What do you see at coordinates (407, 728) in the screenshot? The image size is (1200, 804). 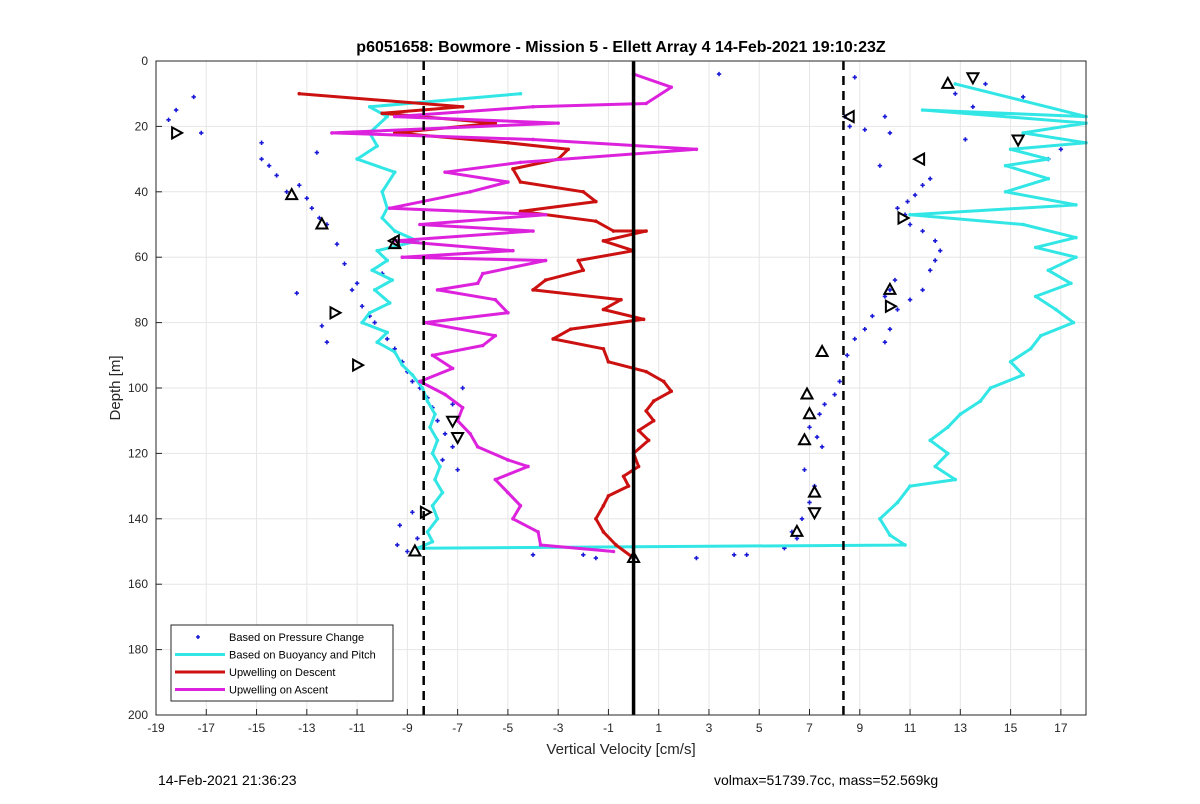 I see `x-tick-label: -9` at bounding box center [407, 728].